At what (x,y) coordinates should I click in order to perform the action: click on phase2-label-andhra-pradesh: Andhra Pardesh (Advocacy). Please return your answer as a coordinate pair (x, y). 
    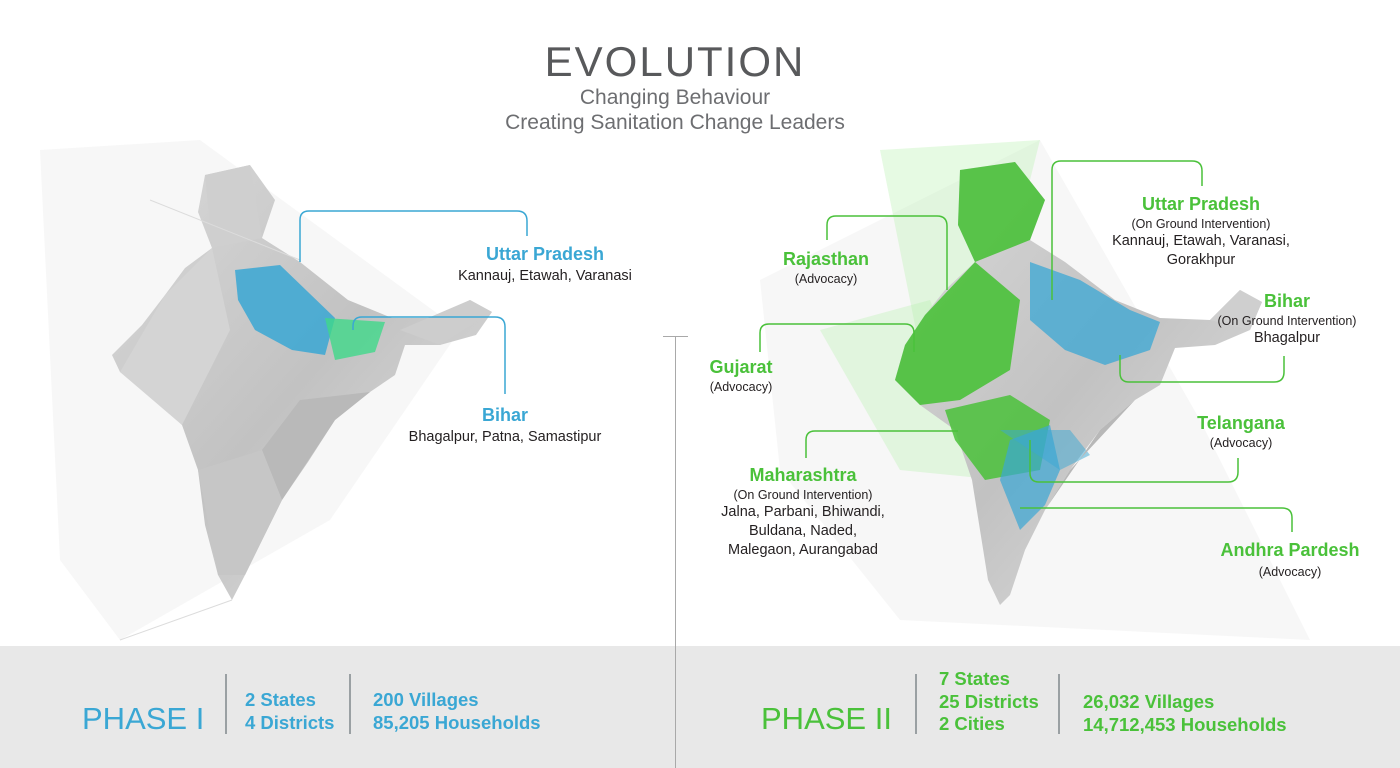
    Looking at the image, I should click on (1290, 559).